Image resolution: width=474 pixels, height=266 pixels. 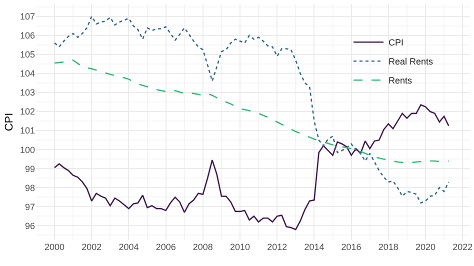 I want to click on y-axis-title: CPI, so click(x=10, y=122).